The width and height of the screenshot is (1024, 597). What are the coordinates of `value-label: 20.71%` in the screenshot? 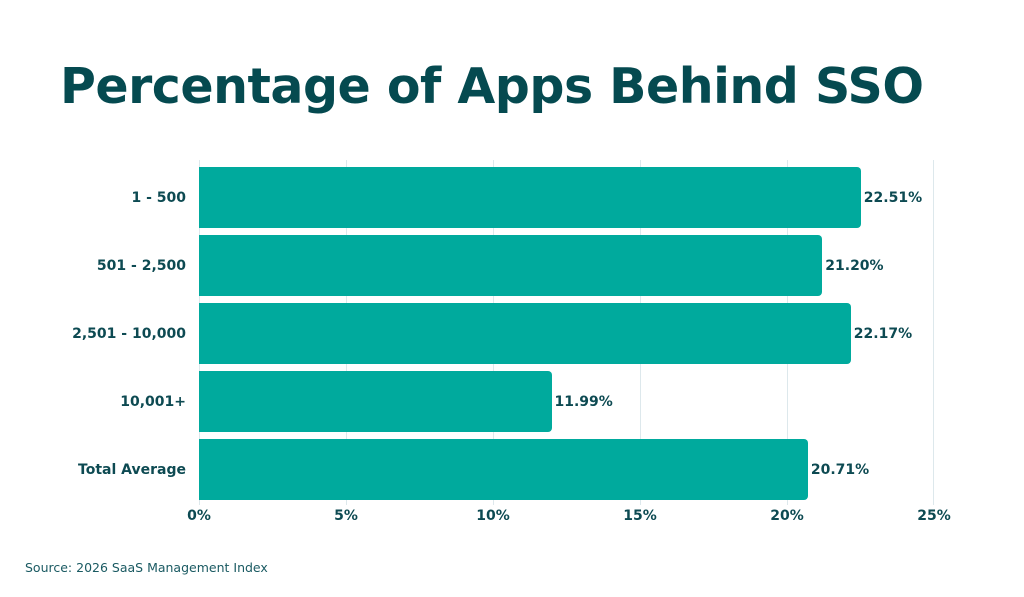 It's located at (840, 469).